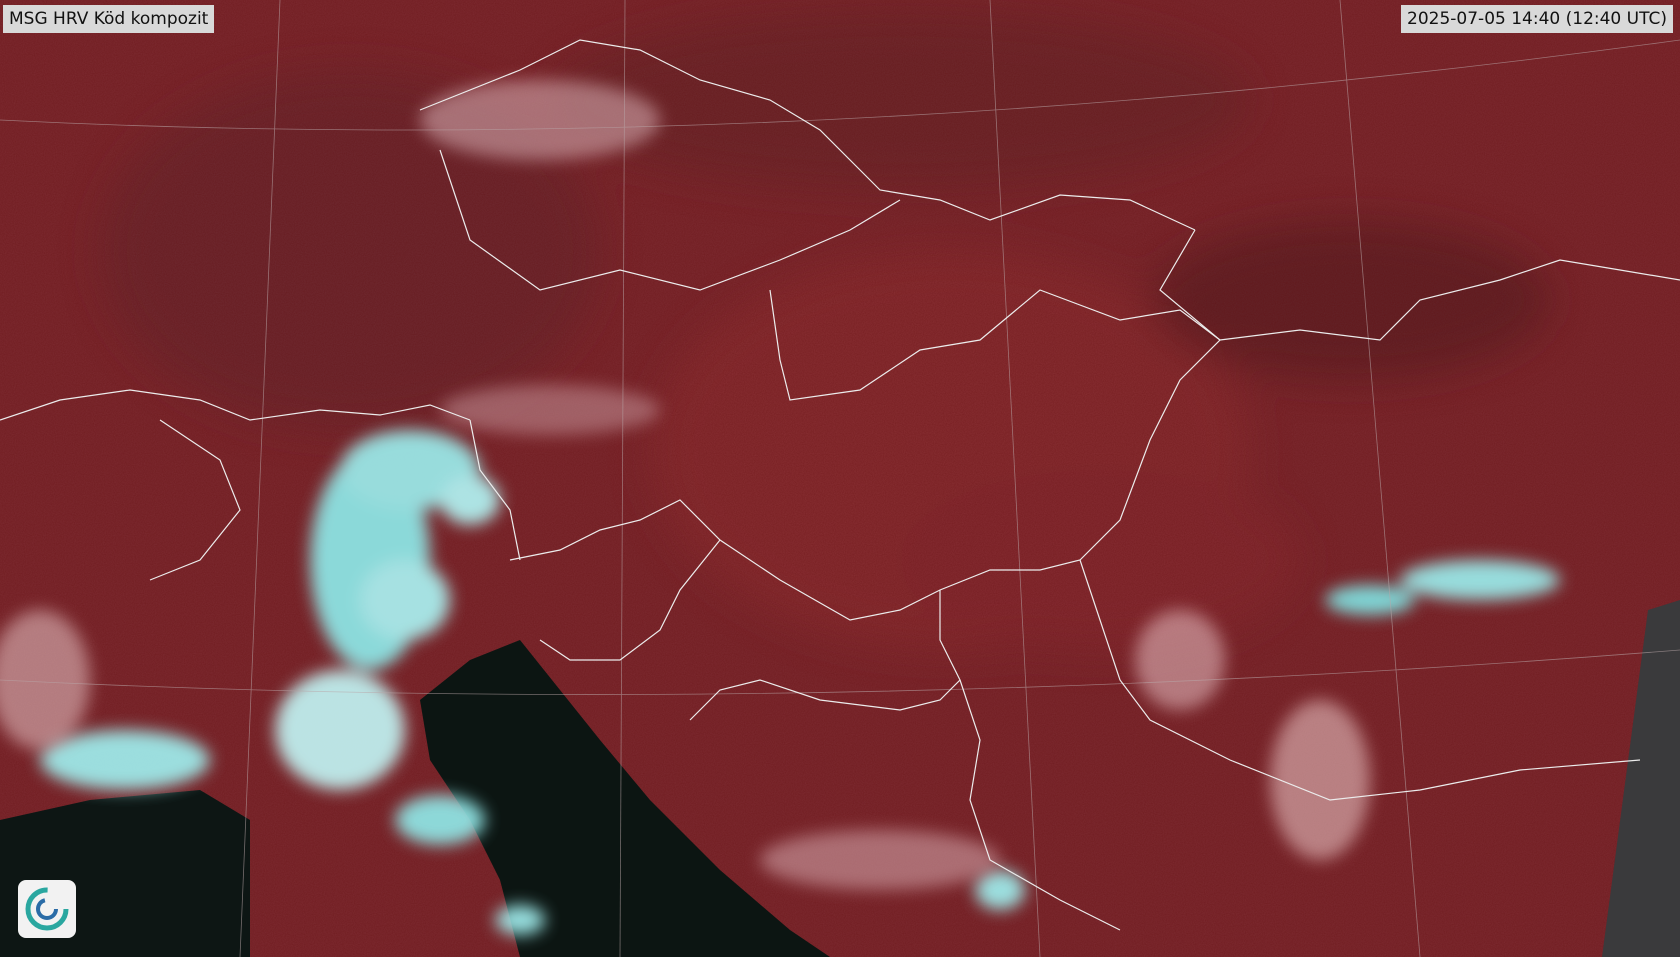  Describe the element at coordinates (109, 19) in the screenshot. I see `title-label: MSG HRV Köd kompozit` at that location.